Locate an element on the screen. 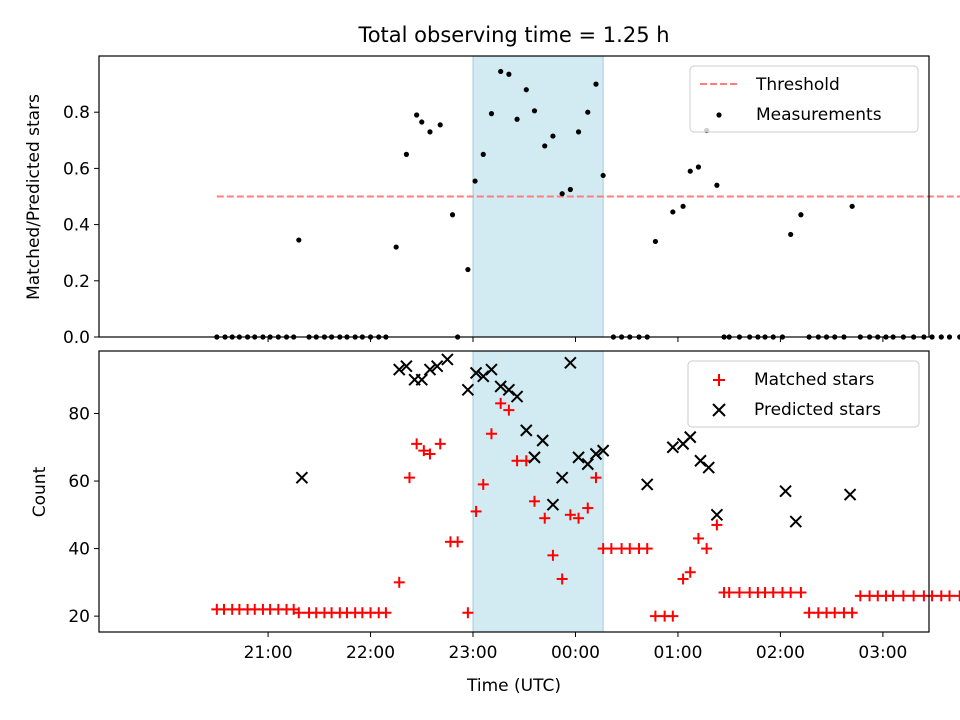 The height and width of the screenshot is (720, 960). bottom-x-ticks: 21:00 22:00 23:00 00:00 01:00 02:00 03:00 is located at coordinates (575, 647).